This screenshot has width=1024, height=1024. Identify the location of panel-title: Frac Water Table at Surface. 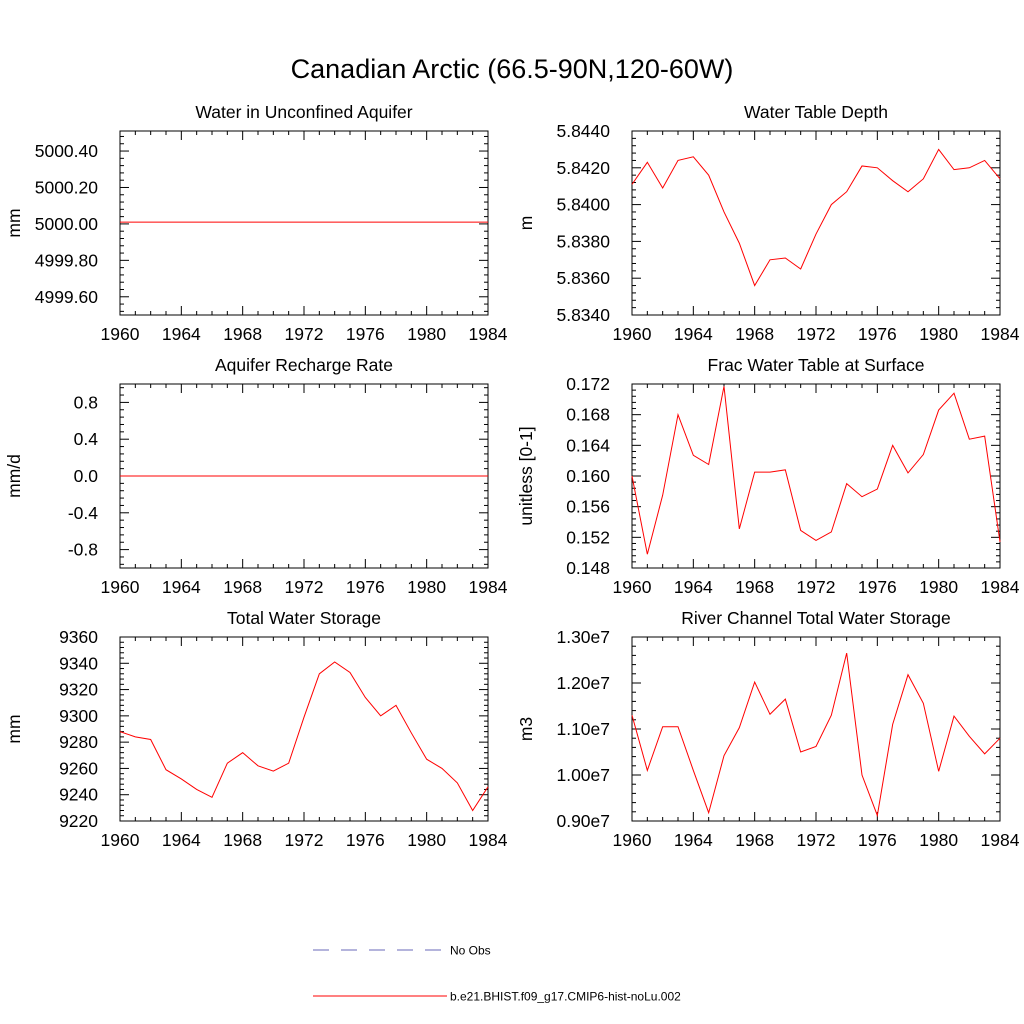
(816, 365).